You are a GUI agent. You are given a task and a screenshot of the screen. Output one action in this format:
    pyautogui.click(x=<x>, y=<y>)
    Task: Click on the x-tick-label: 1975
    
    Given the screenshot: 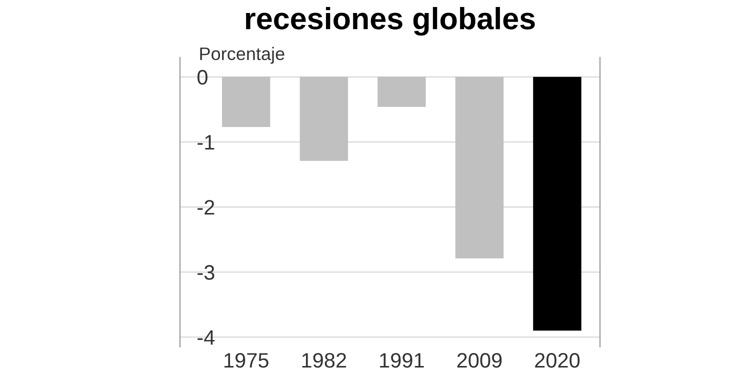 What is the action you would take?
    pyautogui.click(x=246, y=360)
    